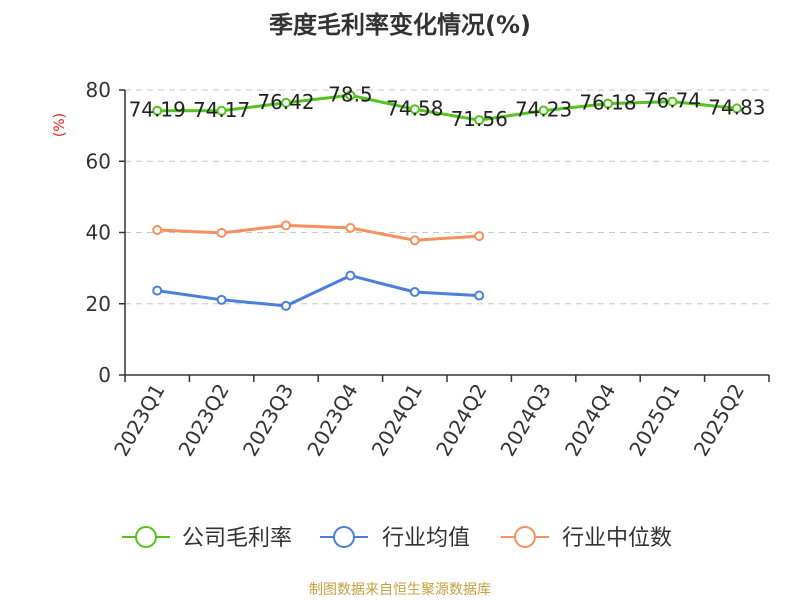 This screenshot has width=800, height=600. I want to click on legend-label: 公司毛利率, so click(237, 538).